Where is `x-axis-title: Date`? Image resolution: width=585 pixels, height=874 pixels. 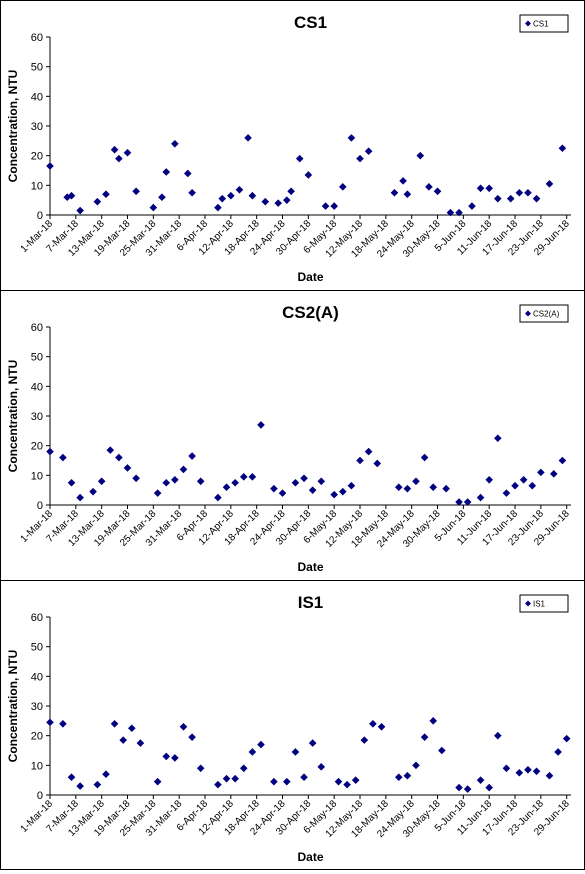
x-axis-title: Date is located at coordinates (310, 567).